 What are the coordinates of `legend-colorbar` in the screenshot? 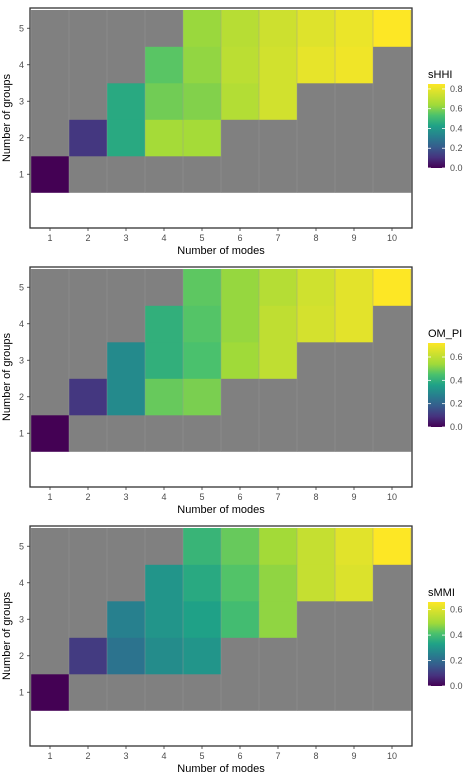 It's located at (436, 385).